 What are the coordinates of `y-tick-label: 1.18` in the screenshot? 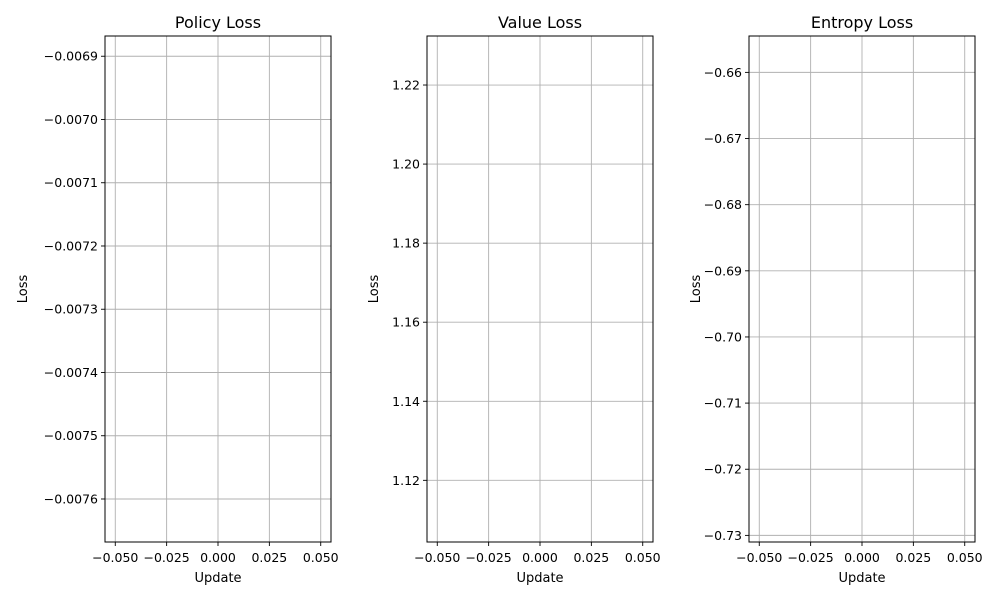 It's located at (406, 243).